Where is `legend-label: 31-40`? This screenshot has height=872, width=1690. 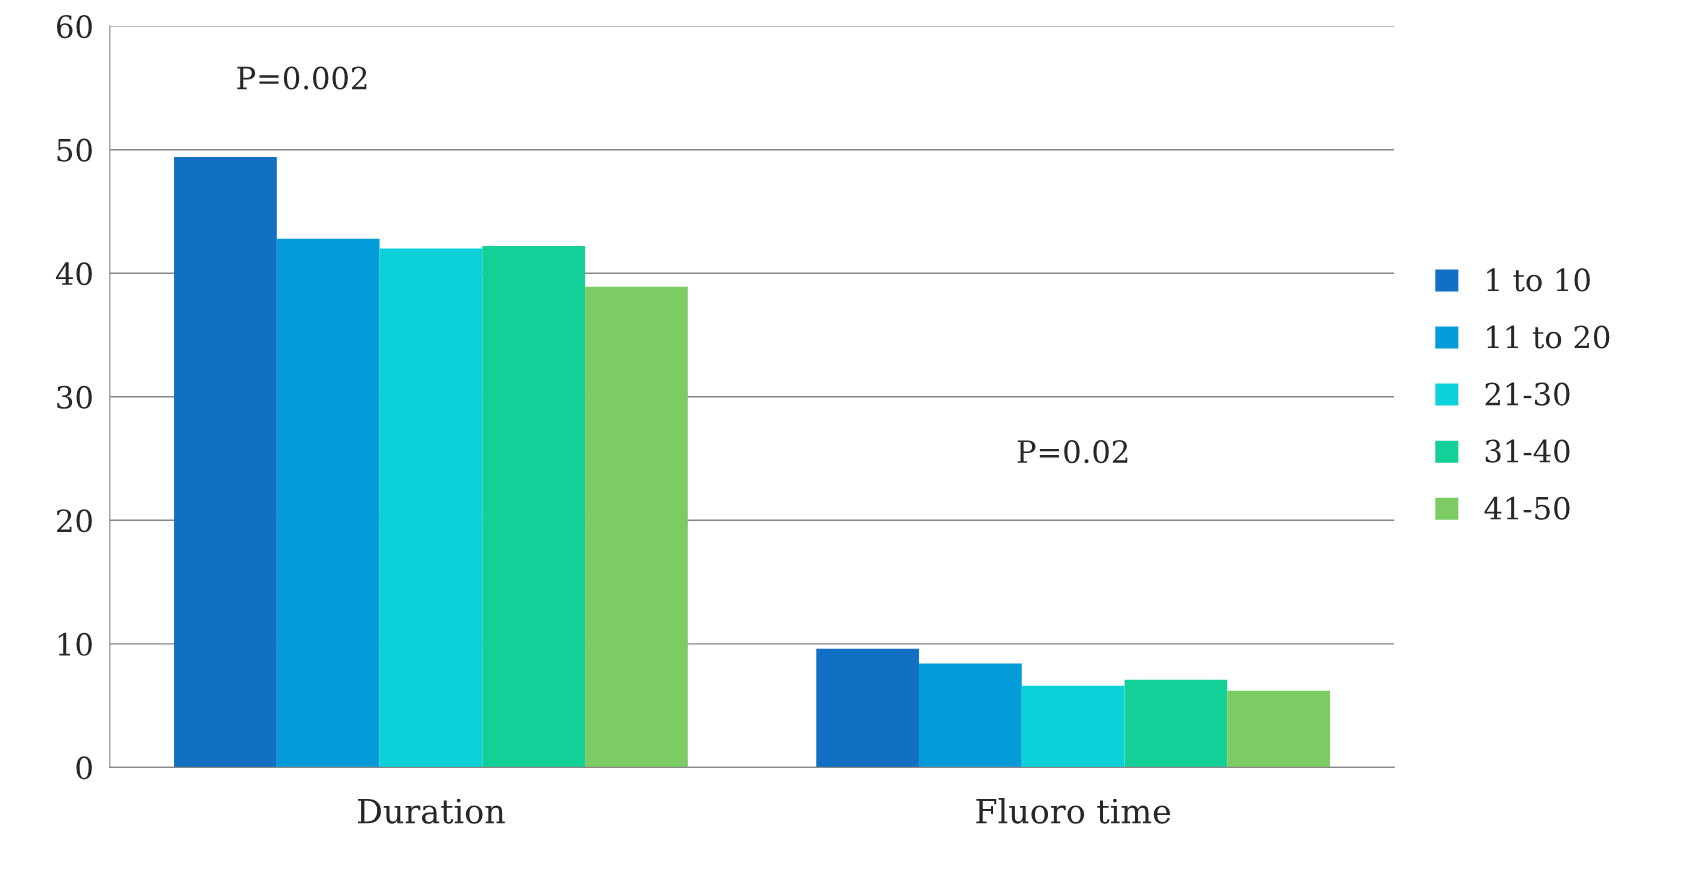
legend-label: 31-40 is located at coordinates (1527, 451).